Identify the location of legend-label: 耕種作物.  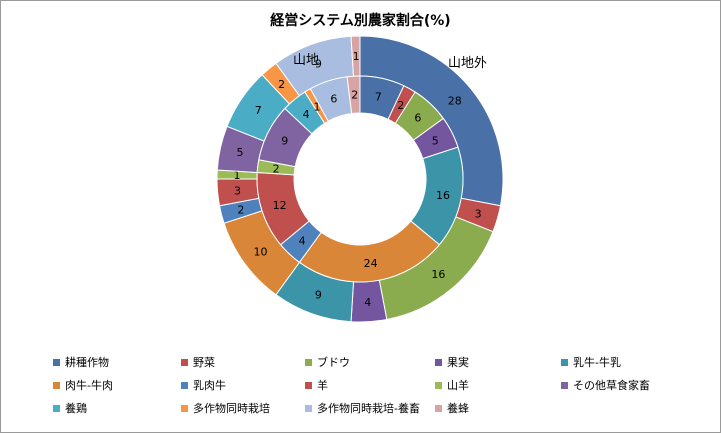
(87, 362).